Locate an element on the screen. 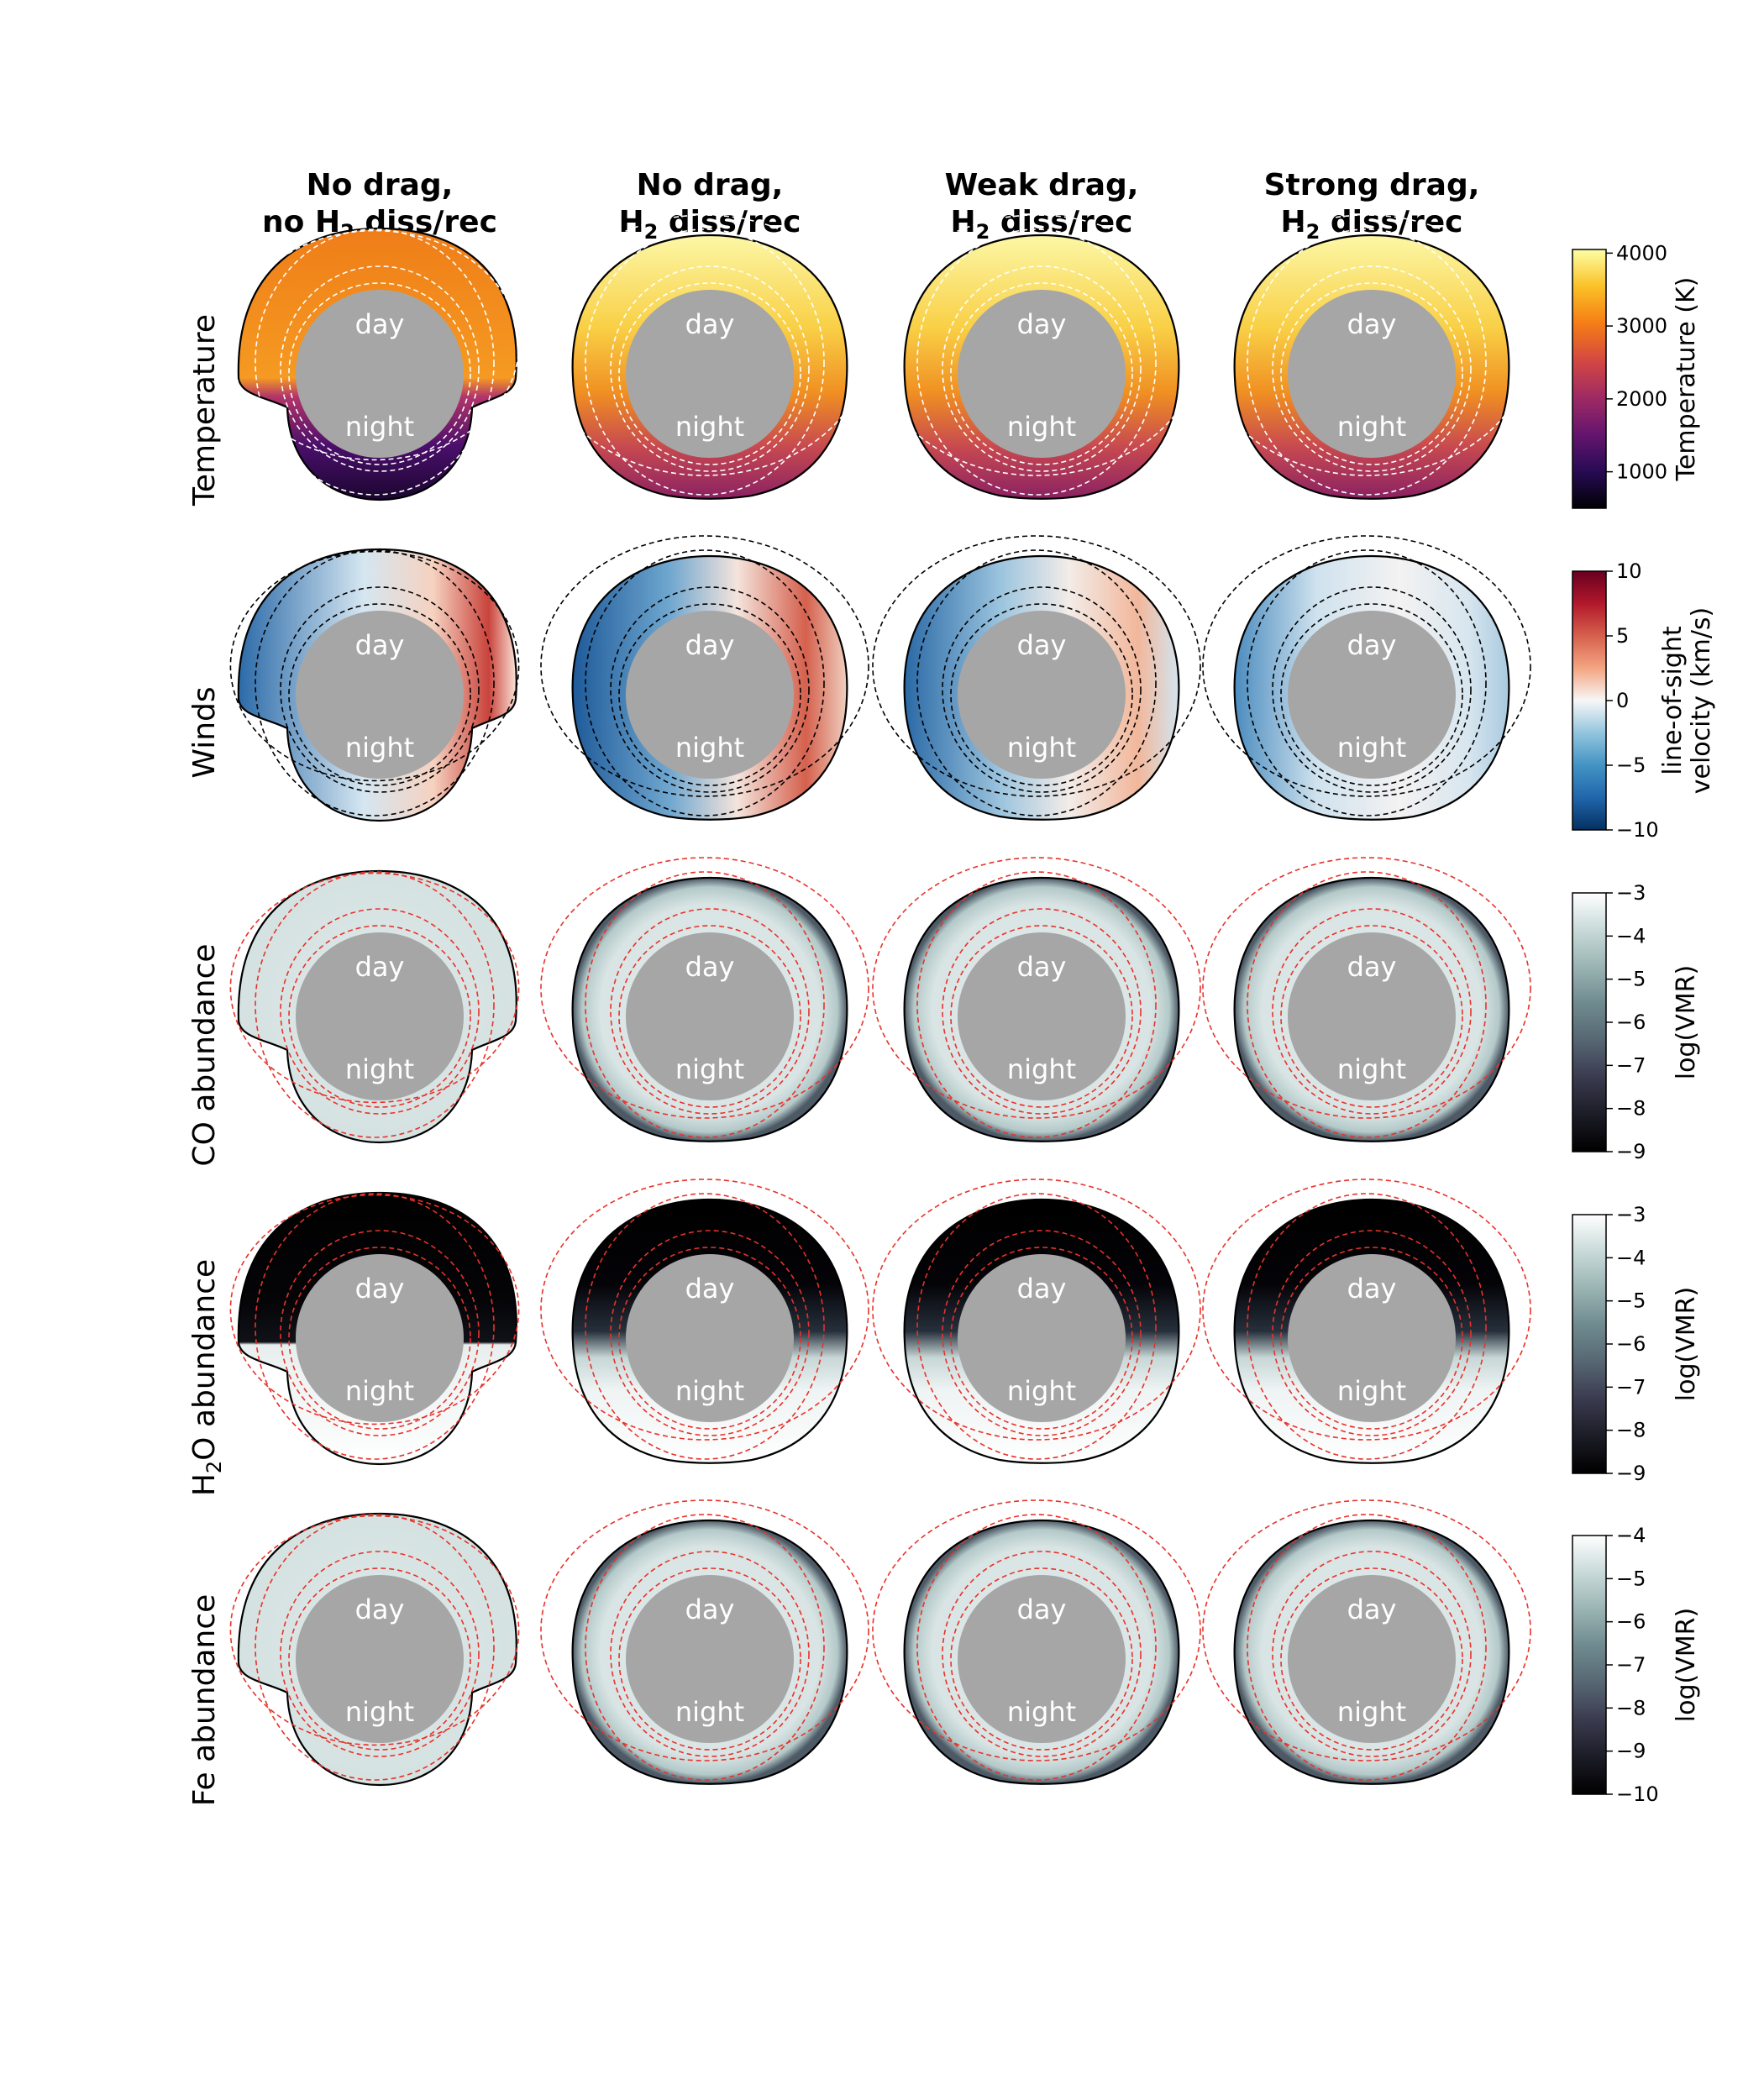 The width and height of the screenshot is (1764, 2100). colorbar-tick-label: 4000 is located at coordinates (1641, 253).